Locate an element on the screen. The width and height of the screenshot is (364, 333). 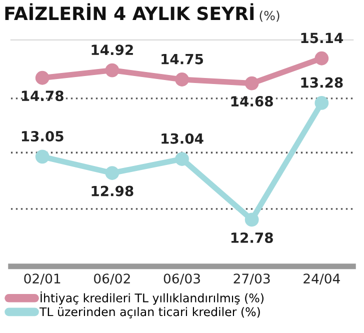
legend-label: TL üzerinden açılan ticari krediler (%) is located at coordinates (149, 312).